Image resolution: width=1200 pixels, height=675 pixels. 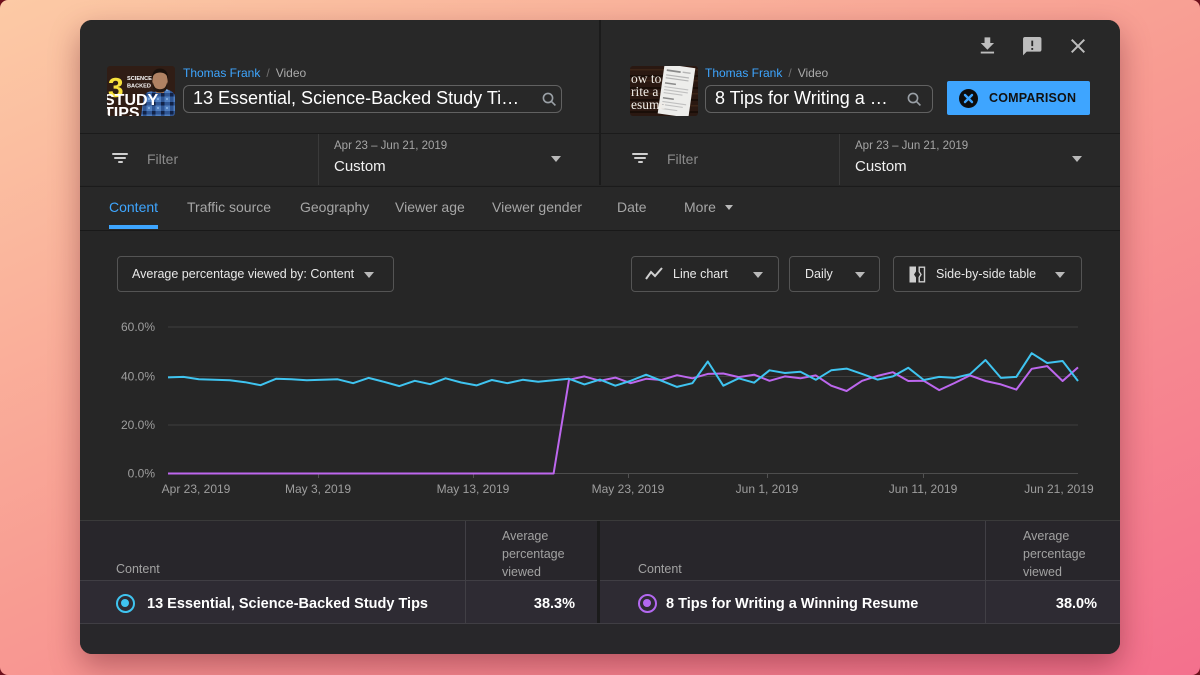 I want to click on svg-text: SCIENCE, so click(x=139, y=79).